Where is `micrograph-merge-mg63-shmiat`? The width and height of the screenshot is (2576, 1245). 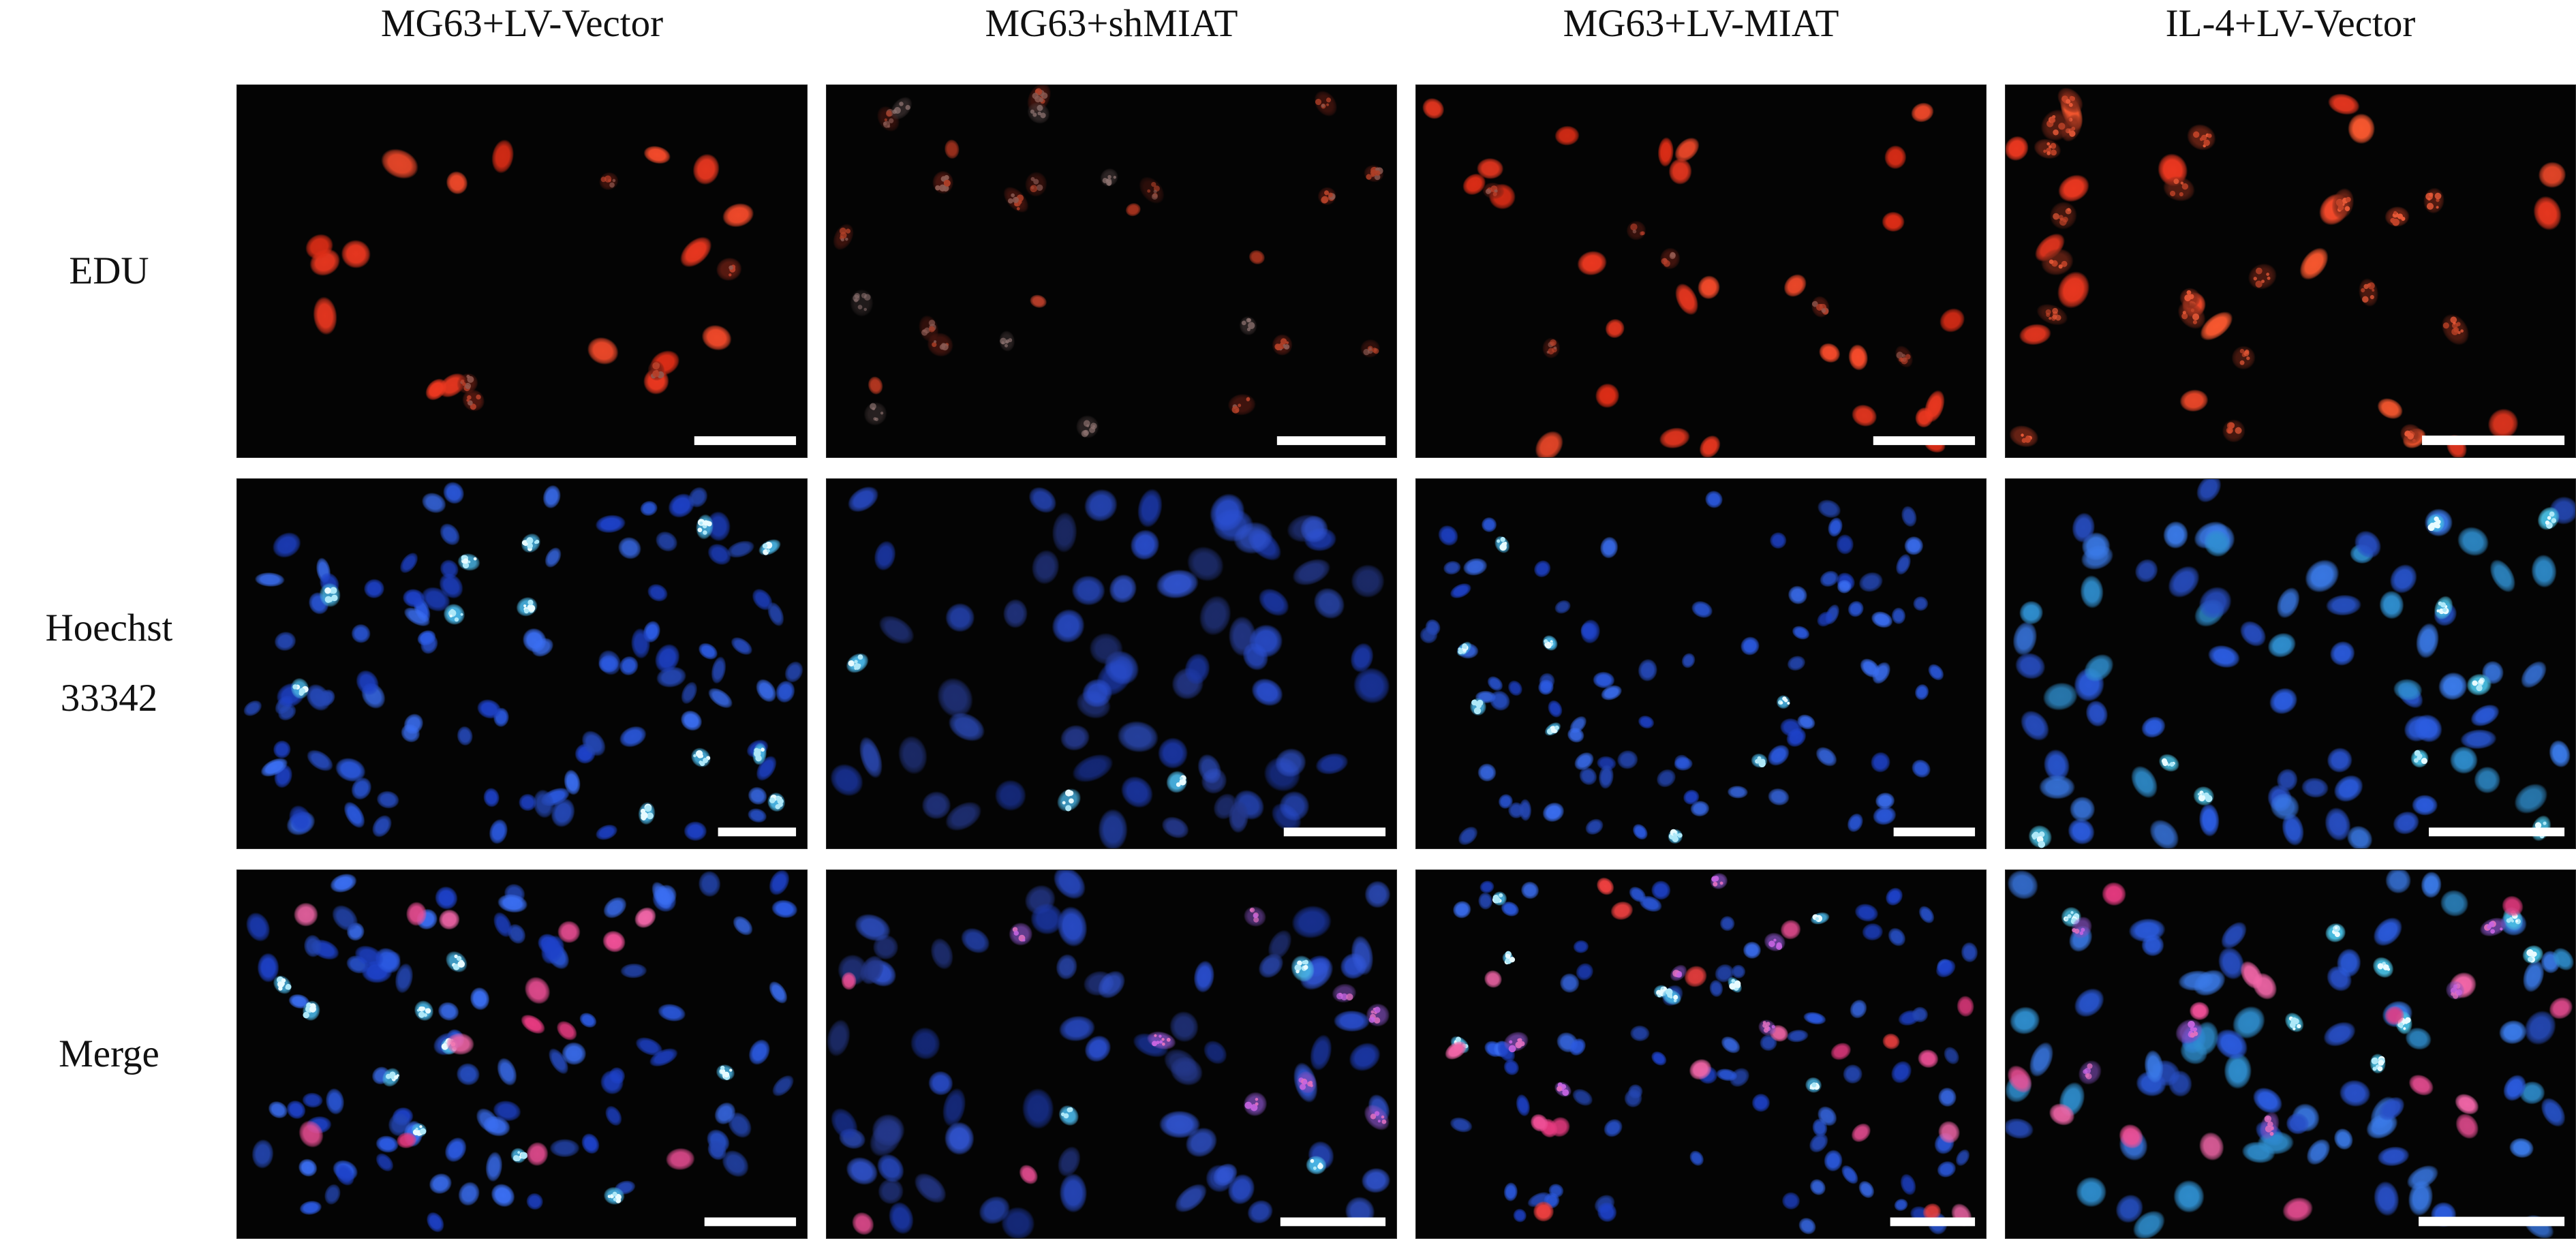 micrograph-merge-mg63-shmiat is located at coordinates (1111, 1054).